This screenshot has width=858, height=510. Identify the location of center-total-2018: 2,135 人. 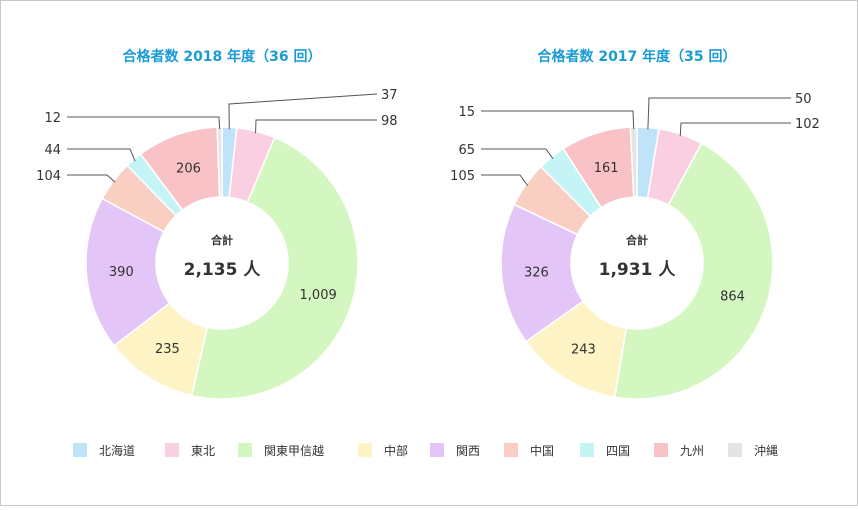
(223, 270).